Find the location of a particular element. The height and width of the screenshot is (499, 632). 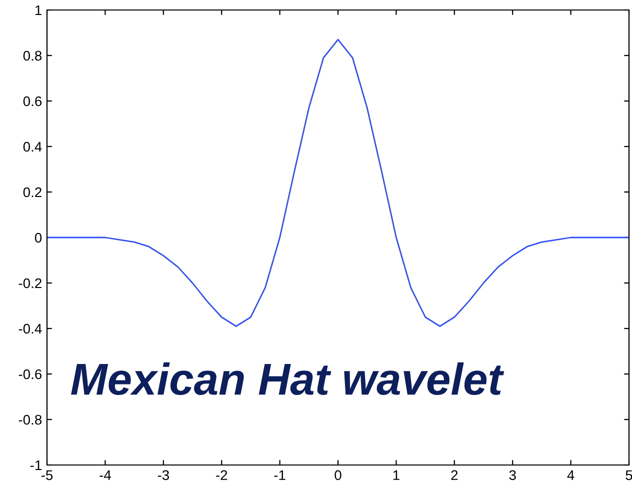

y-tick-label: 0.6 is located at coordinates (32, 101).